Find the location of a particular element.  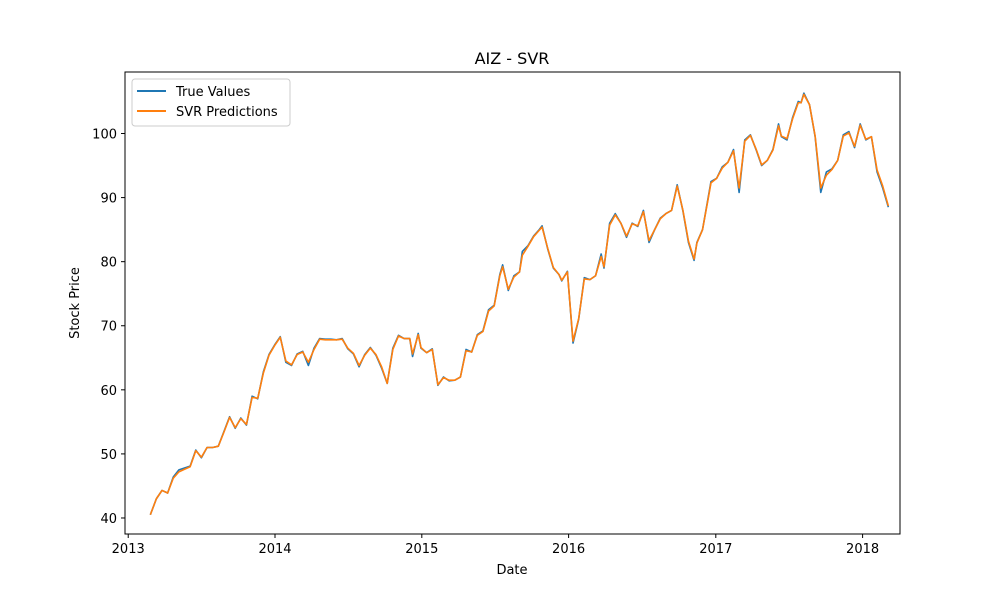

x-tick-label: 2015 is located at coordinates (421, 549).